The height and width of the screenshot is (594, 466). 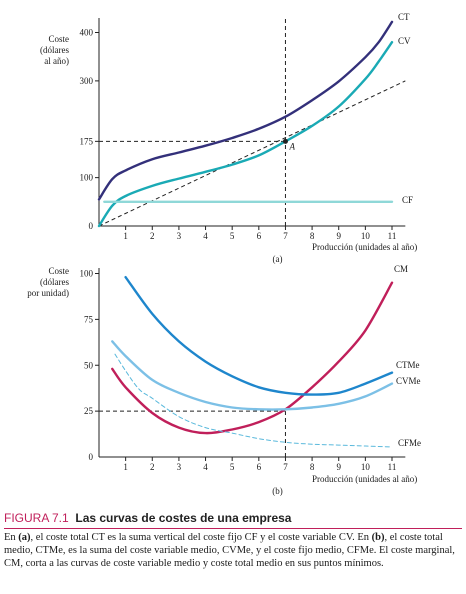 What do you see at coordinates (401, 269) in the screenshot?
I see `series-label-cm: CM` at bounding box center [401, 269].